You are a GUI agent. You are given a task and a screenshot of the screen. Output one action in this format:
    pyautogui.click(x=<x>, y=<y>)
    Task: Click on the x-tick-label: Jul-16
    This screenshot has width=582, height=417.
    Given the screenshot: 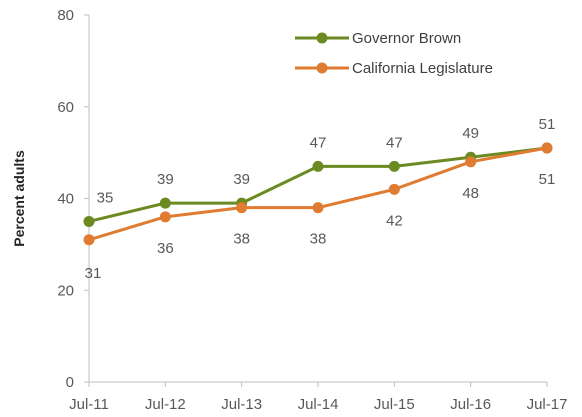 What is the action you would take?
    pyautogui.click(x=470, y=404)
    